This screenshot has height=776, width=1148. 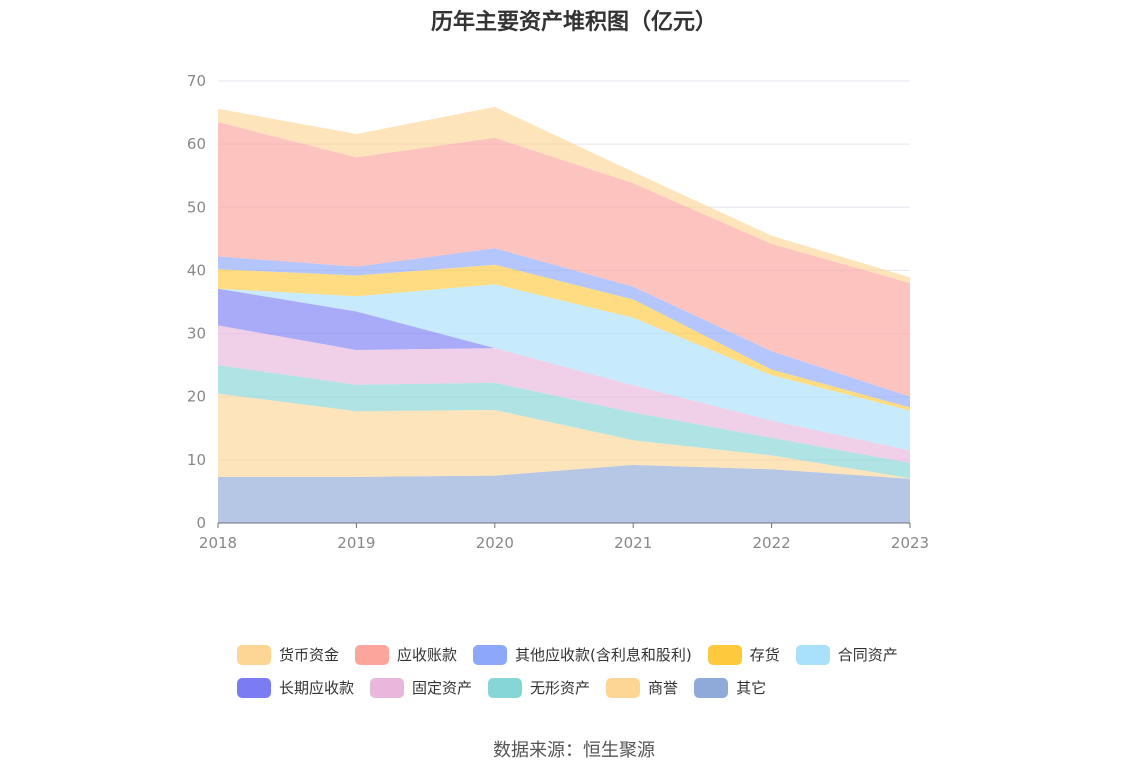 I want to click on area-长期应收款, so click(x=564, y=369).